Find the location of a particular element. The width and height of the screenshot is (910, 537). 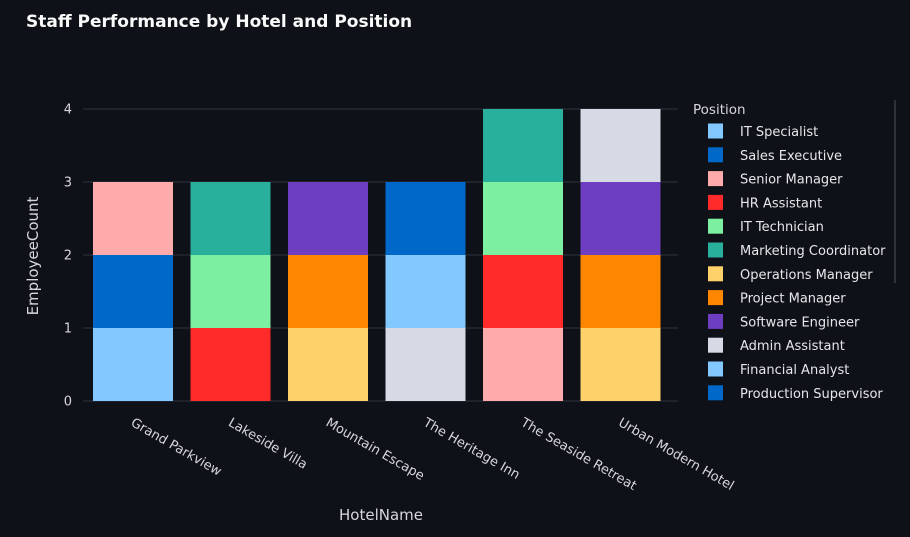

y-axis-ticks: 0 1 2 3 4 is located at coordinates (68, 256).